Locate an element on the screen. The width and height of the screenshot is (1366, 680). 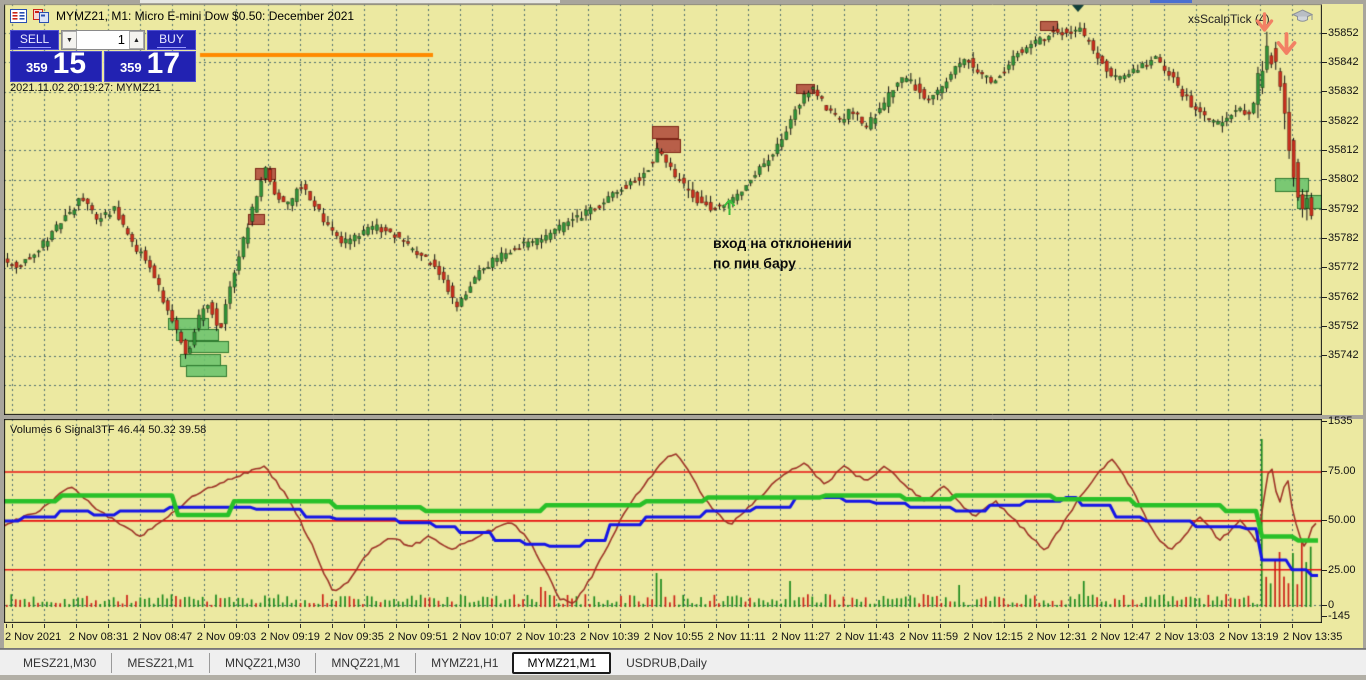
window-top-edge-accent is located at coordinates (1171, 1).